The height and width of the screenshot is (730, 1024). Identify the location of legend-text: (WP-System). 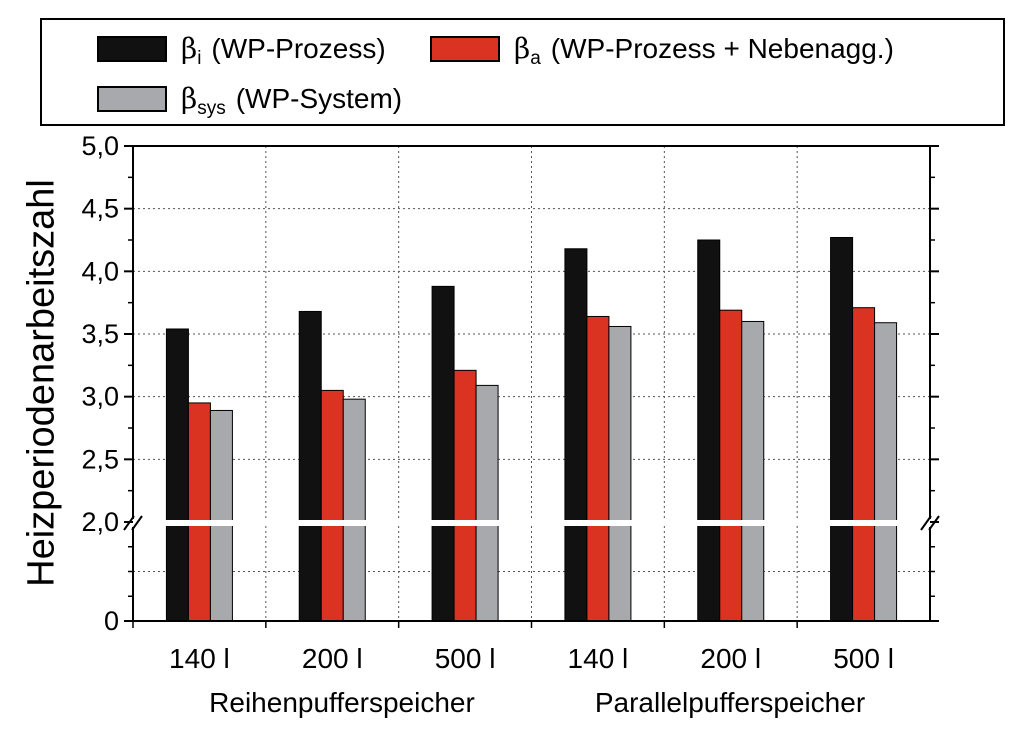
(319, 98).